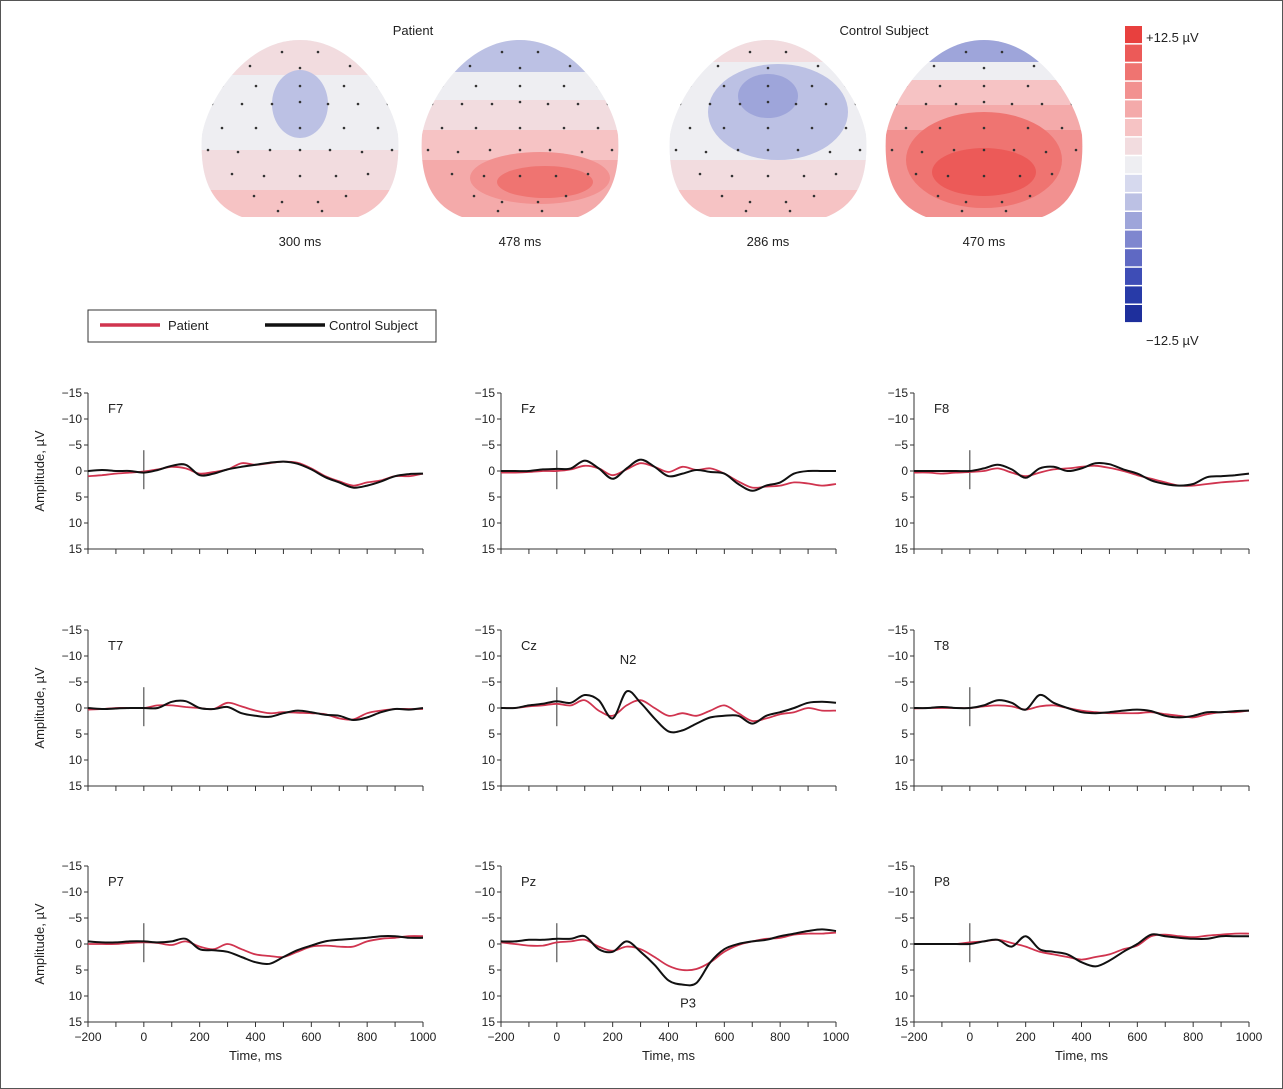  I want to click on legend-box, so click(262, 326).